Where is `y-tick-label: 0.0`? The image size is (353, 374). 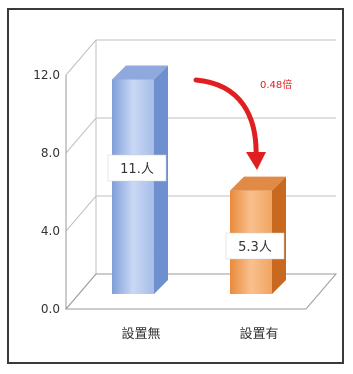
y-tick-label: 0.0 is located at coordinates (50, 309).